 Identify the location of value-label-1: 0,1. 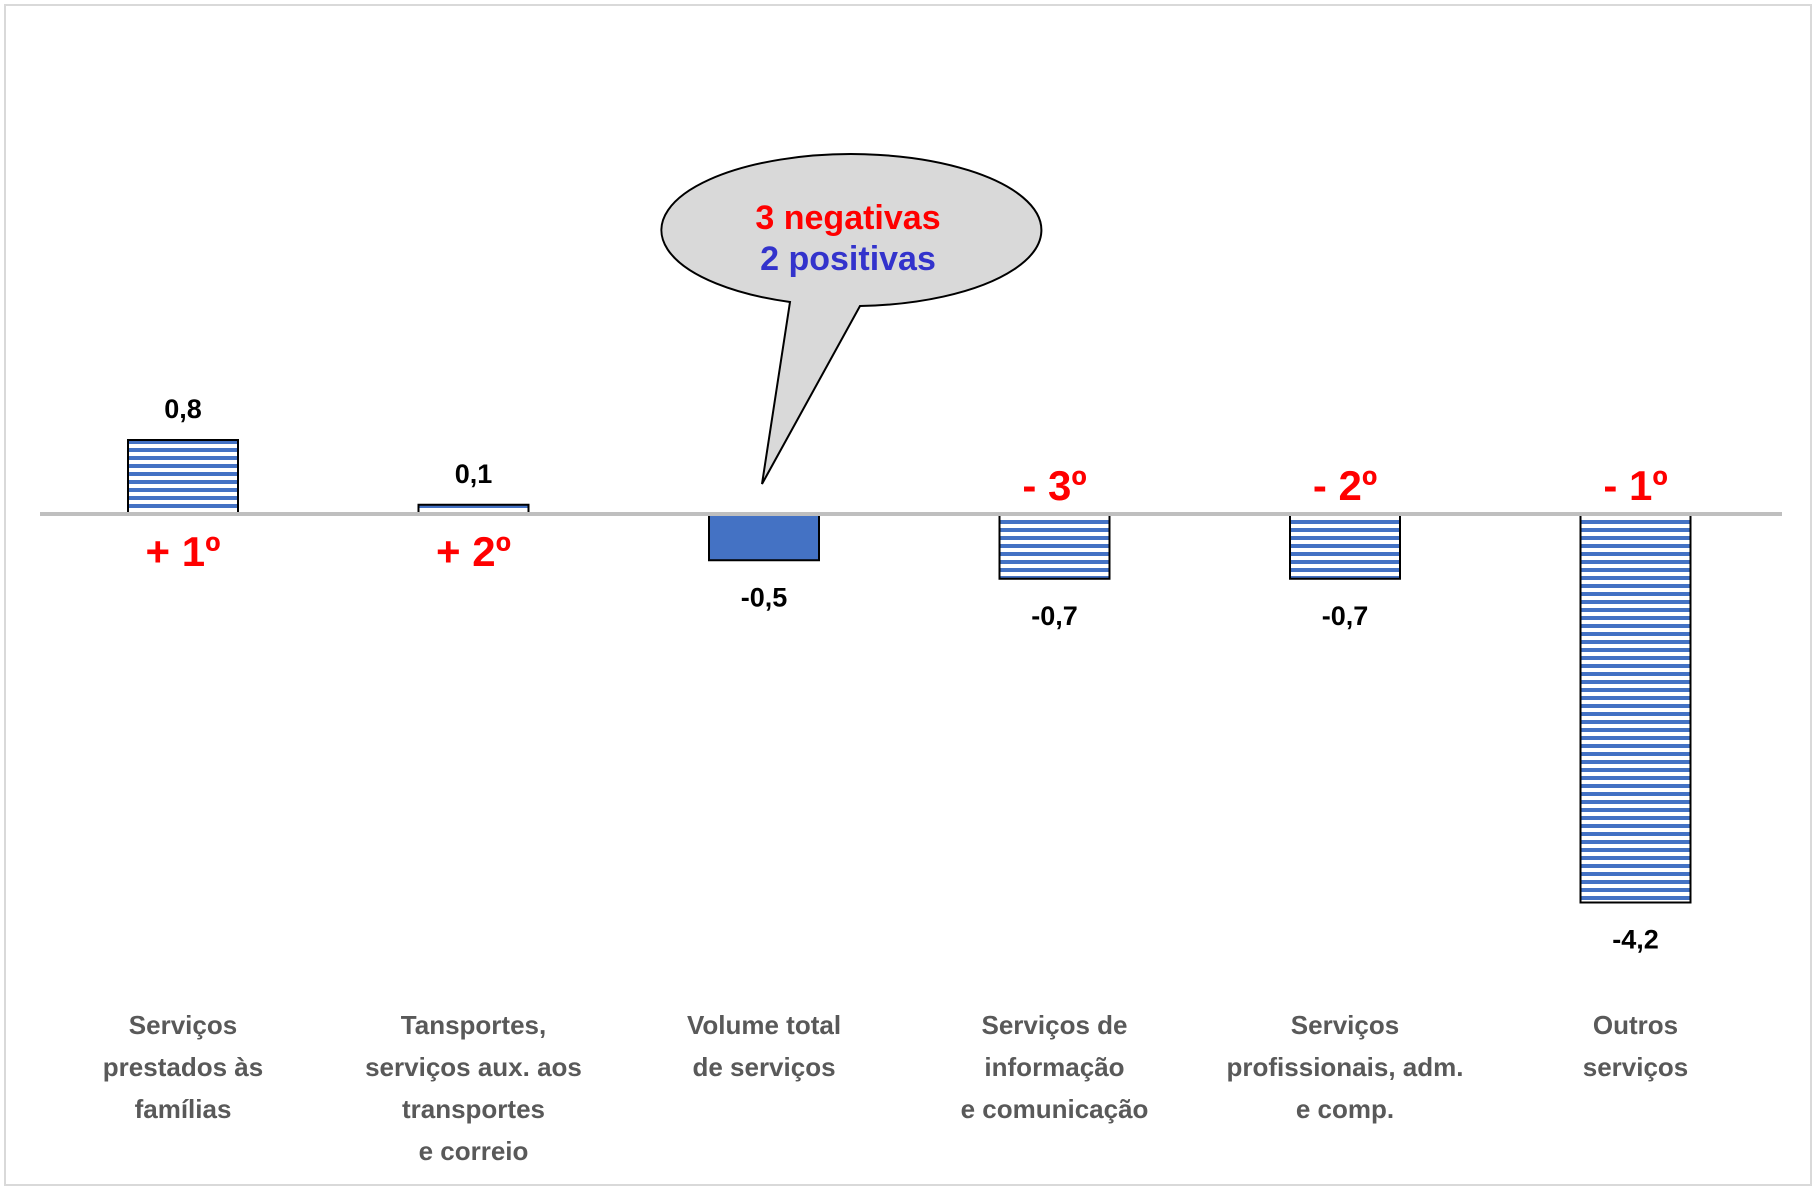
(474, 474).